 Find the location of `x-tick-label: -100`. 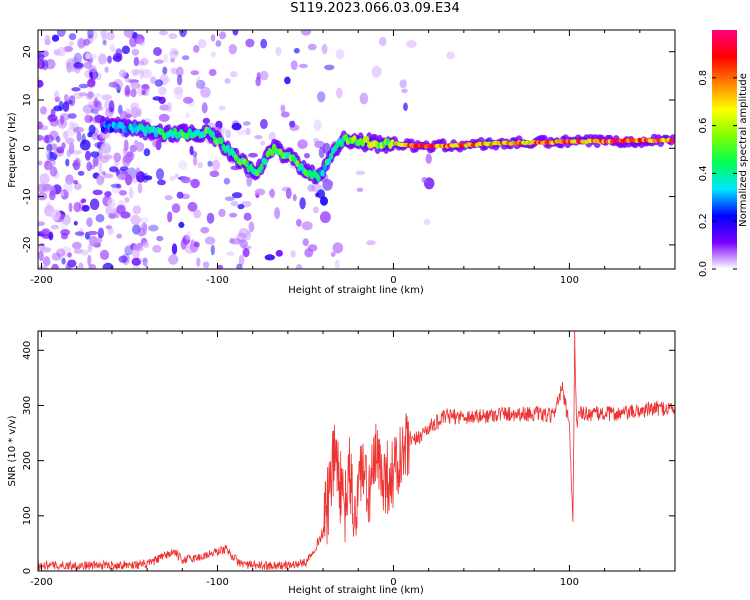

x-tick-label: -100 is located at coordinates (217, 582).